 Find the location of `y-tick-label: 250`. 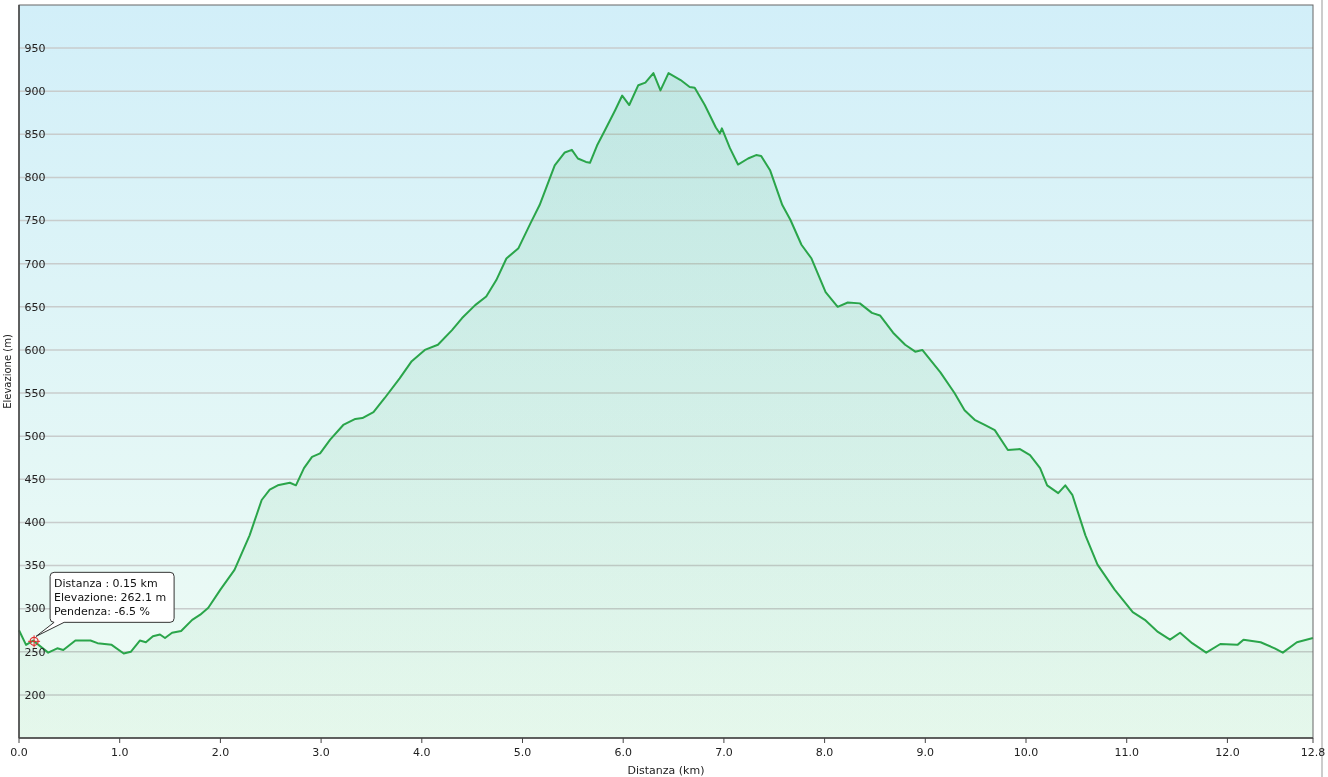

y-tick-label: 250 is located at coordinates (35, 652).